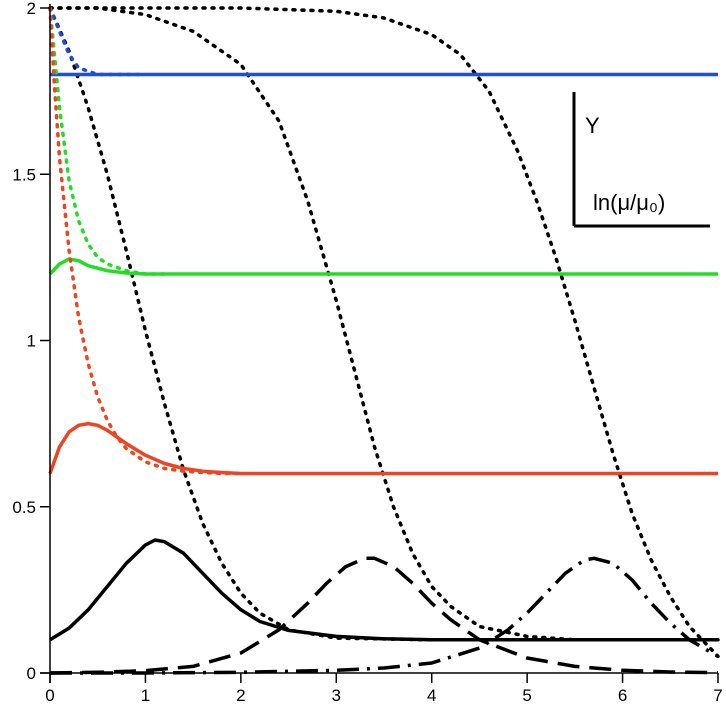  What do you see at coordinates (336, 695) in the screenshot?
I see `x-tick-label: 3` at bounding box center [336, 695].